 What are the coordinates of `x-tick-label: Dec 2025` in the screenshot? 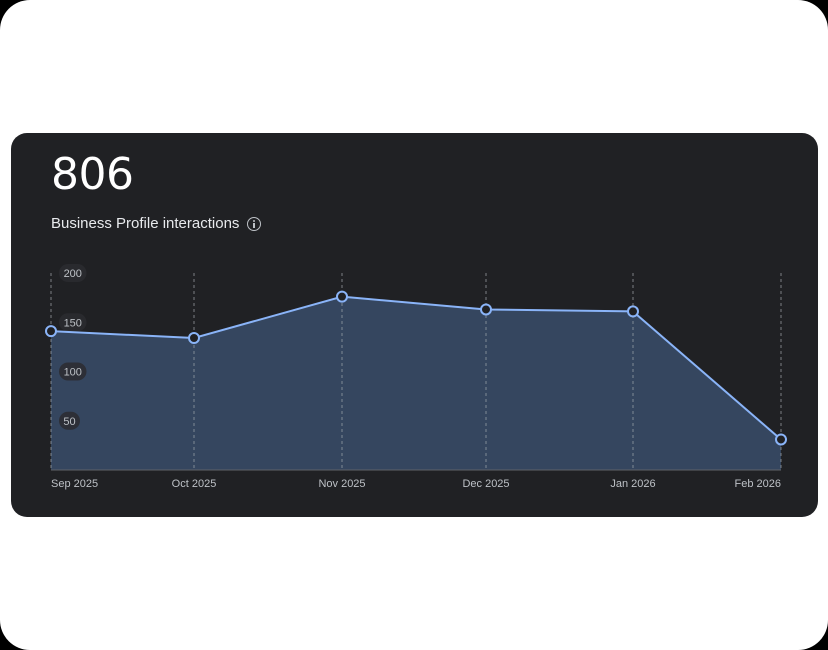 It's located at (485, 484).